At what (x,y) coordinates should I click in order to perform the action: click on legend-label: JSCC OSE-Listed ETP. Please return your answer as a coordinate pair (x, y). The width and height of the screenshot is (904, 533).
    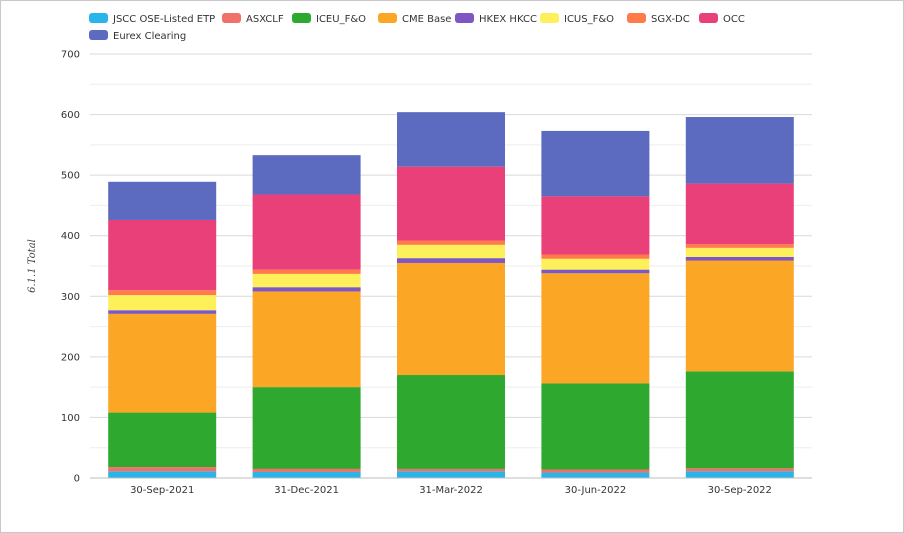
    Looking at the image, I should click on (164, 19).